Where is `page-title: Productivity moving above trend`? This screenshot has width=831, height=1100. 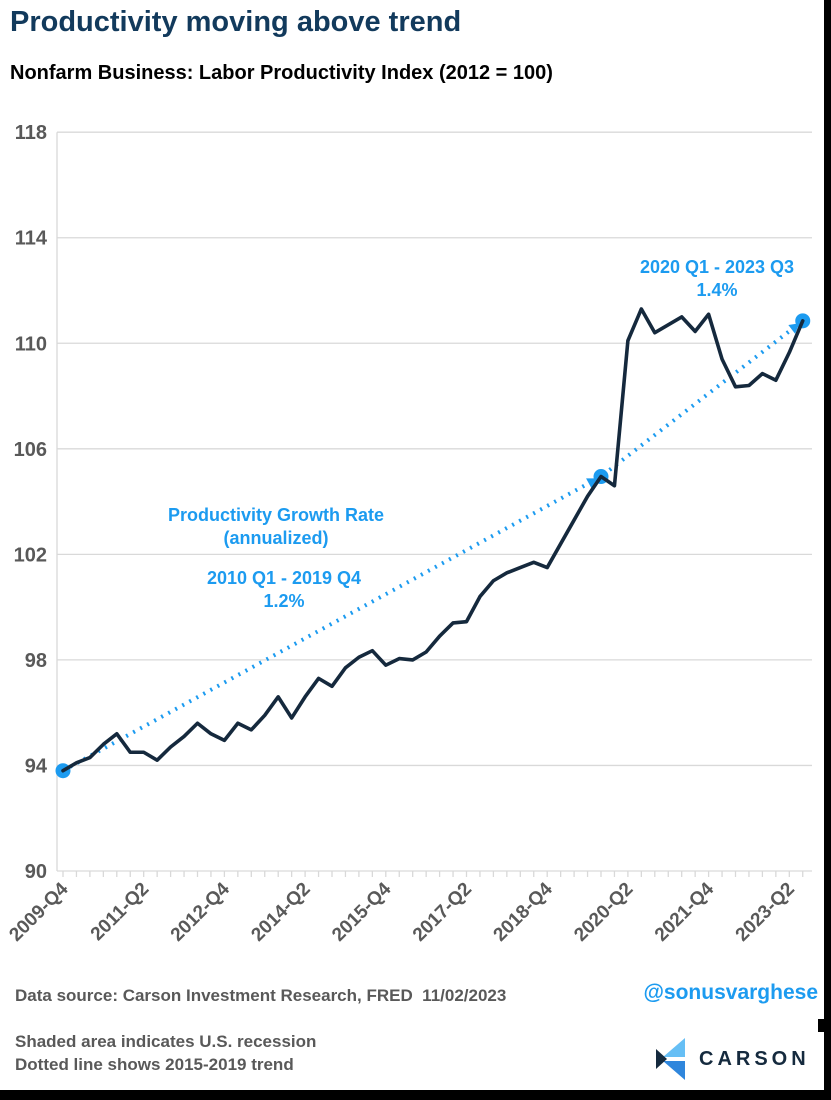
page-title: Productivity moving above trend is located at coordinates (236, 22).